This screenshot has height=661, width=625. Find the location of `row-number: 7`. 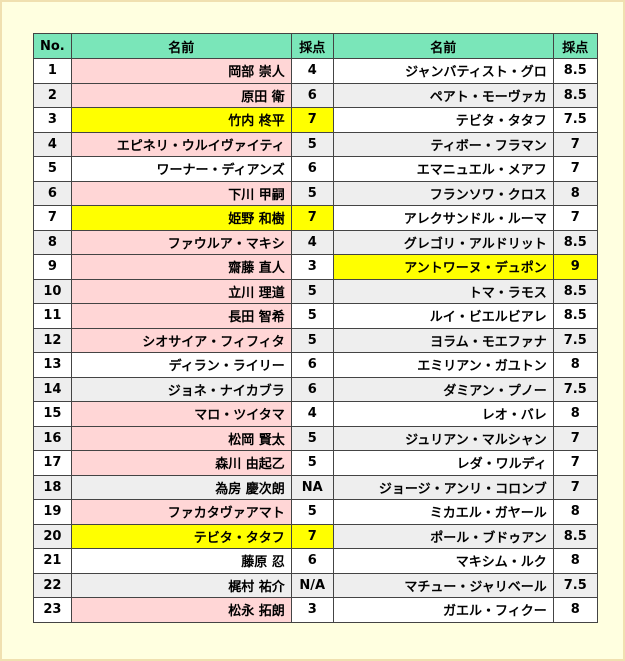

row-number: 7 is located at coordinates (52, 218).